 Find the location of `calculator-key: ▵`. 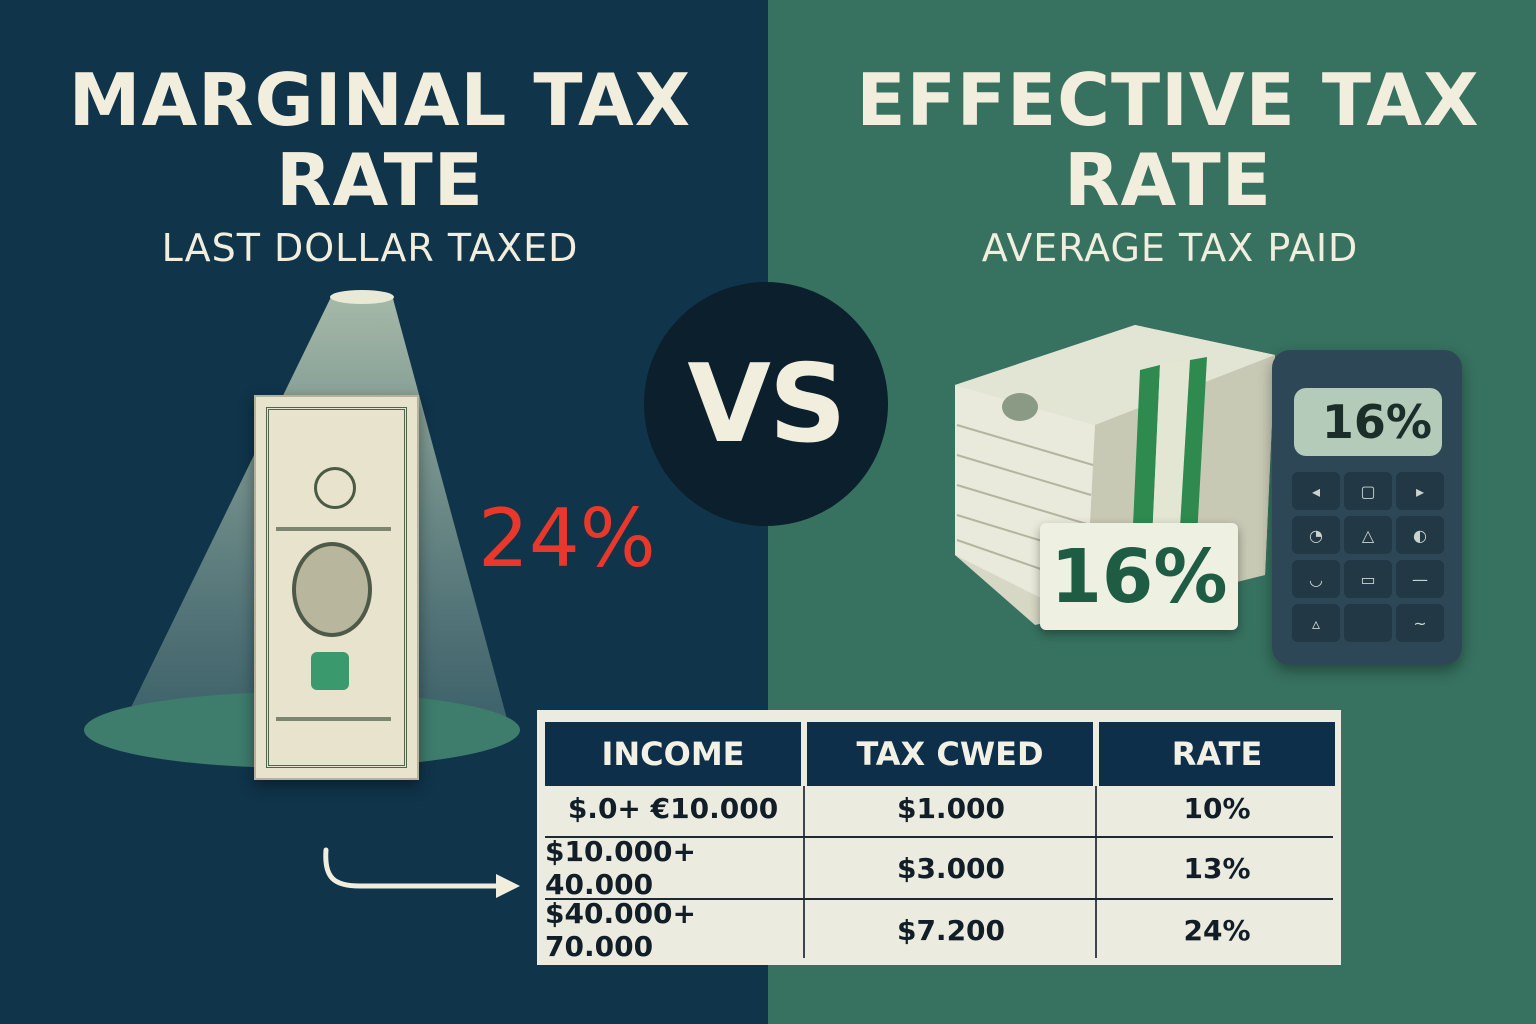

calculator-key: ▵ is located at coordinates (1316, 623).